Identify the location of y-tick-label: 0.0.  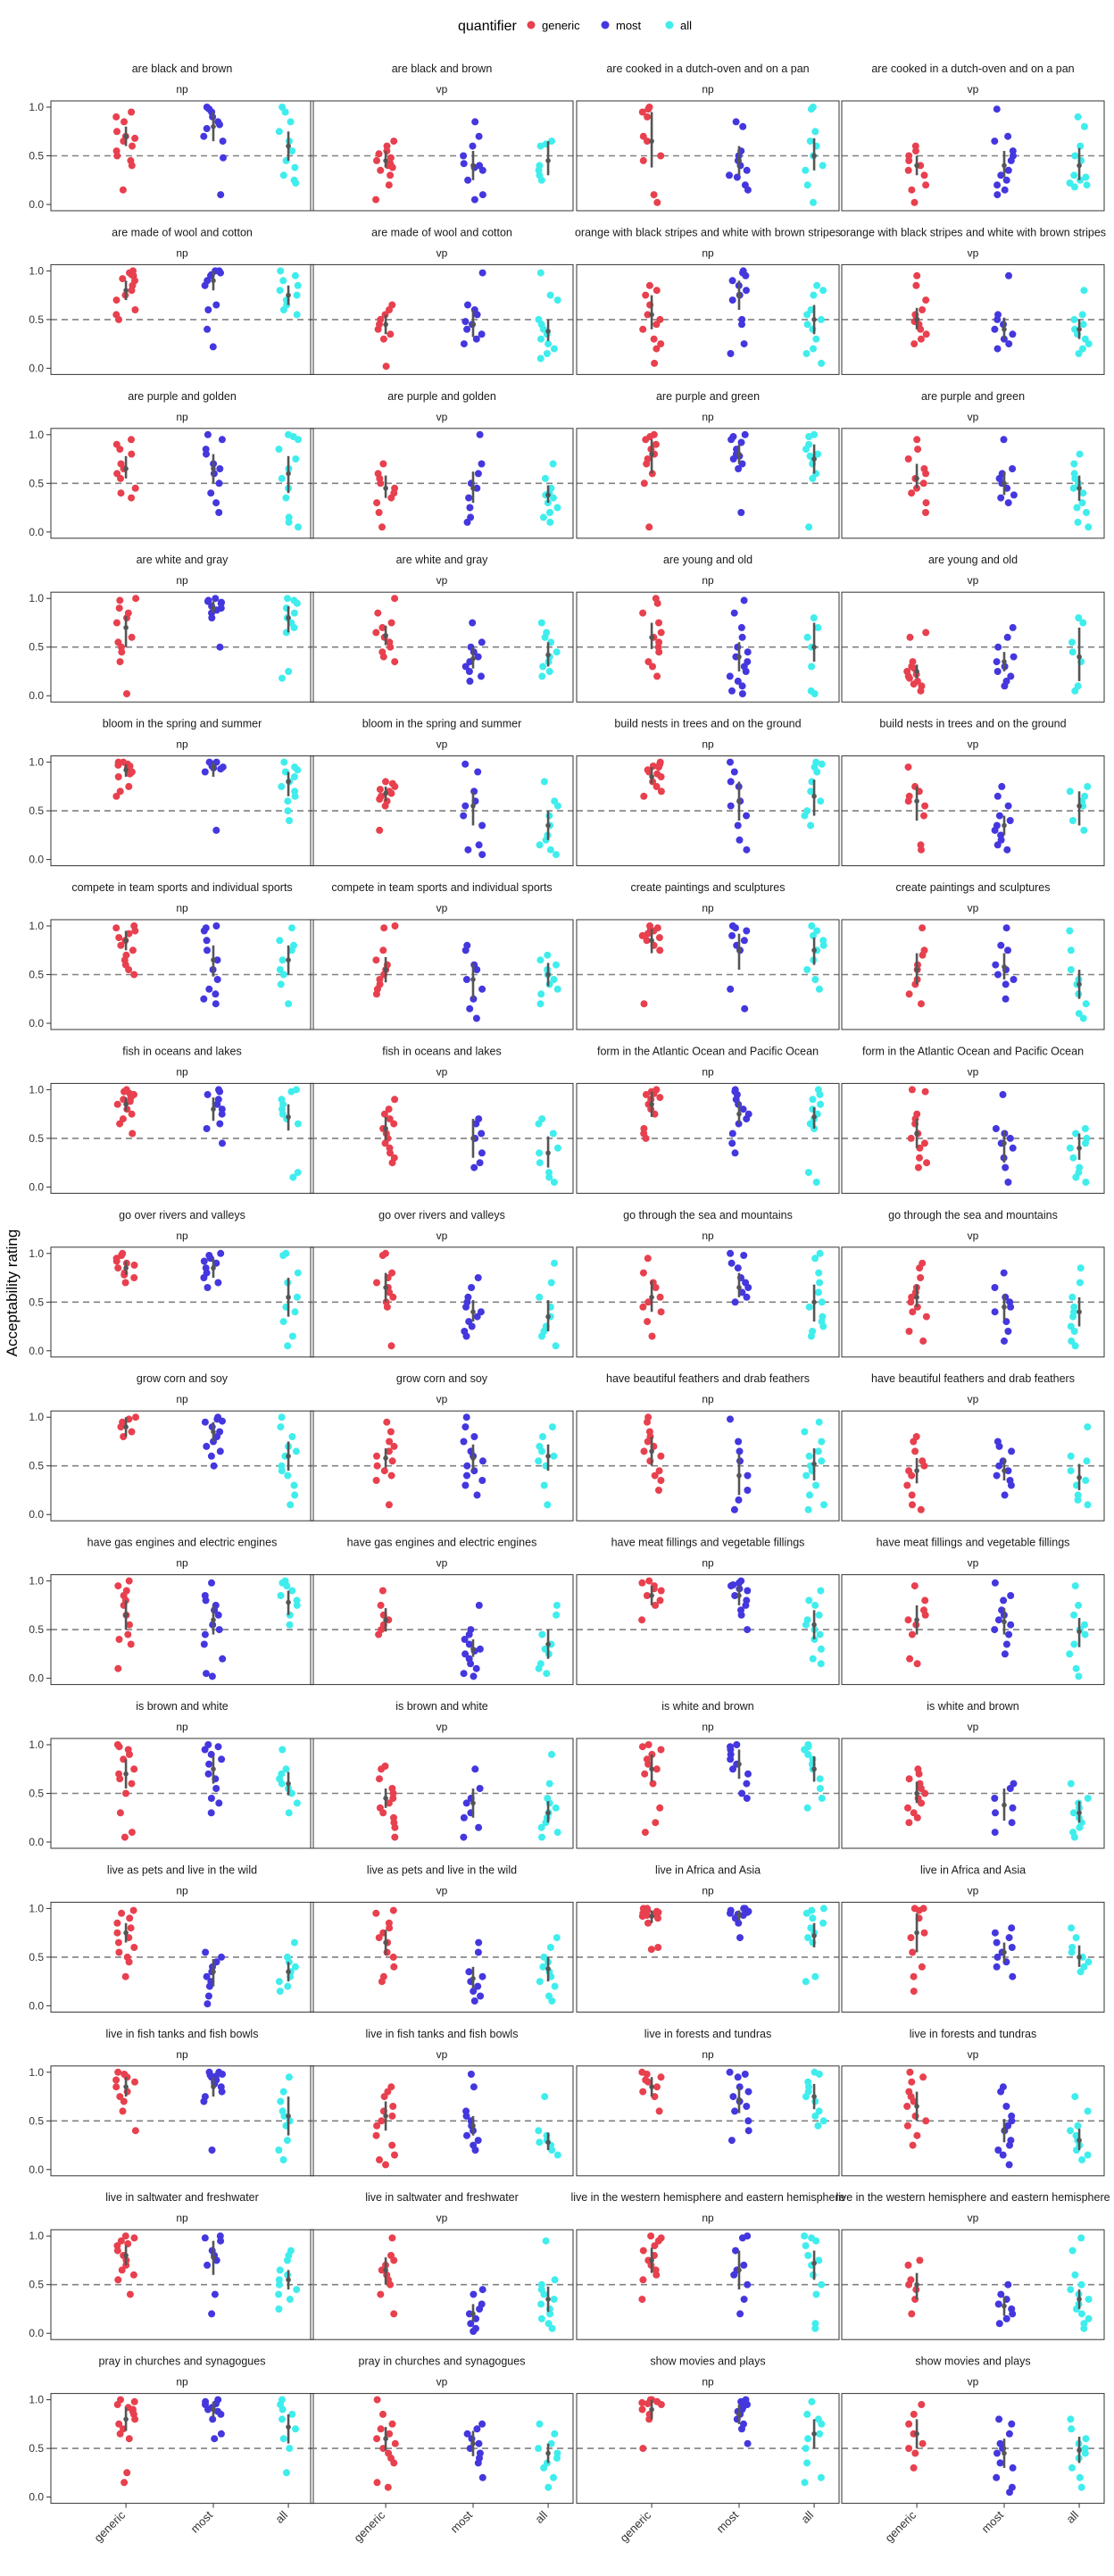
(37, 2497).